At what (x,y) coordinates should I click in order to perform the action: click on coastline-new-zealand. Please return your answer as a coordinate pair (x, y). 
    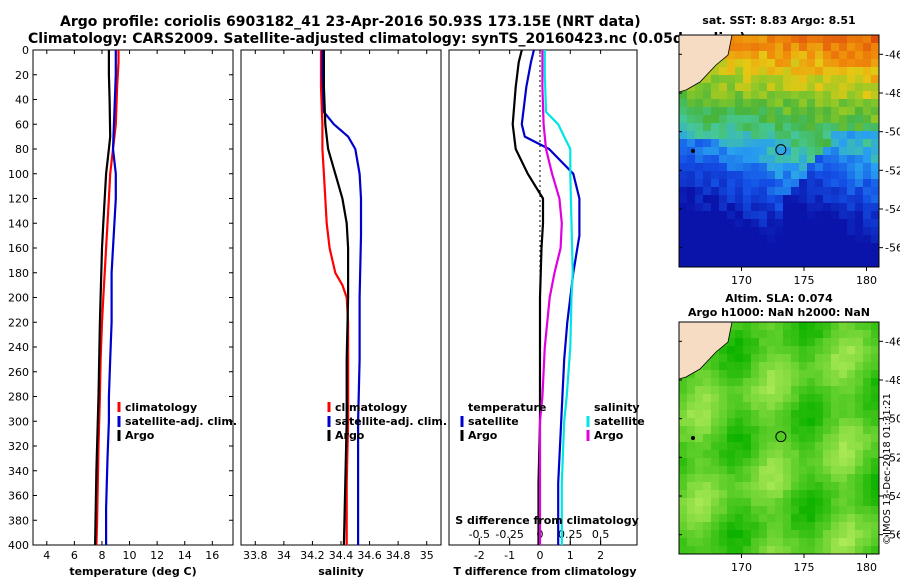
    Looking at the image, I should click on (706, 351).